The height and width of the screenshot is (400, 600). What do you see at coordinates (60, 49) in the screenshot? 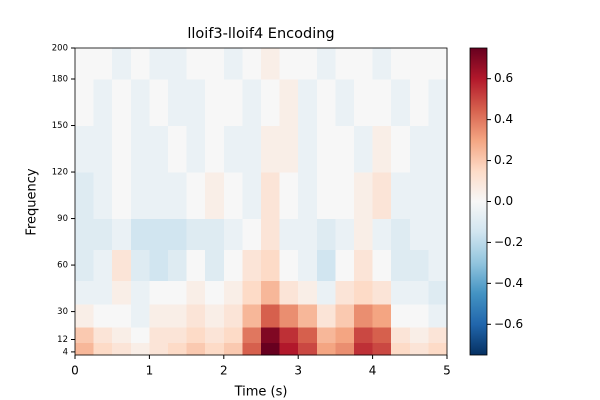
I see `y-tick-label: 200` at bounding box center [60, 49].